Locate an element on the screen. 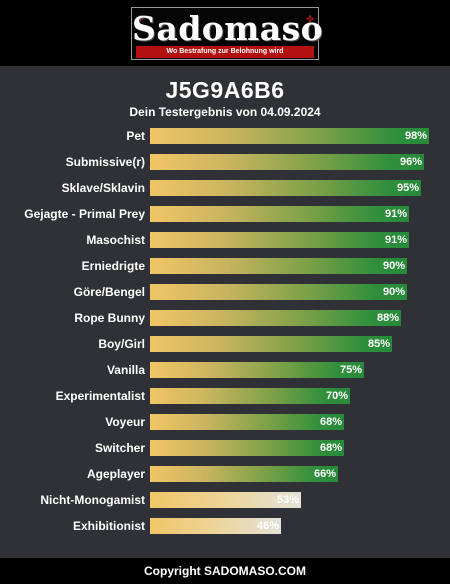 The height and width of the screenshot is (584, 450). bar-track: 85% is located at coordinates (292, 344).